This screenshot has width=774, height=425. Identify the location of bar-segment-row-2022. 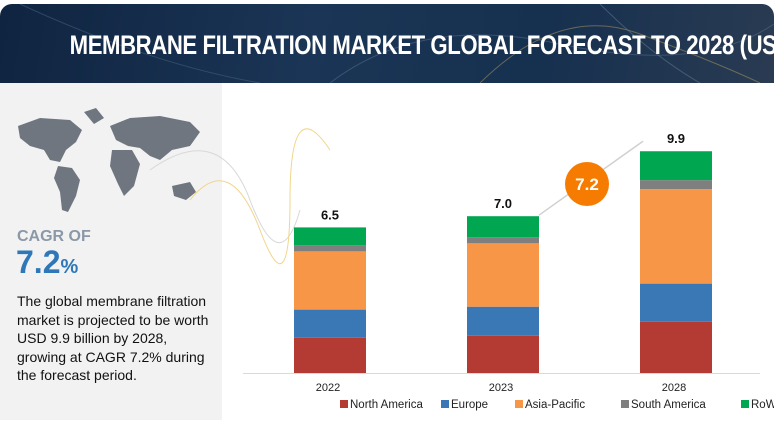
(330, 236).